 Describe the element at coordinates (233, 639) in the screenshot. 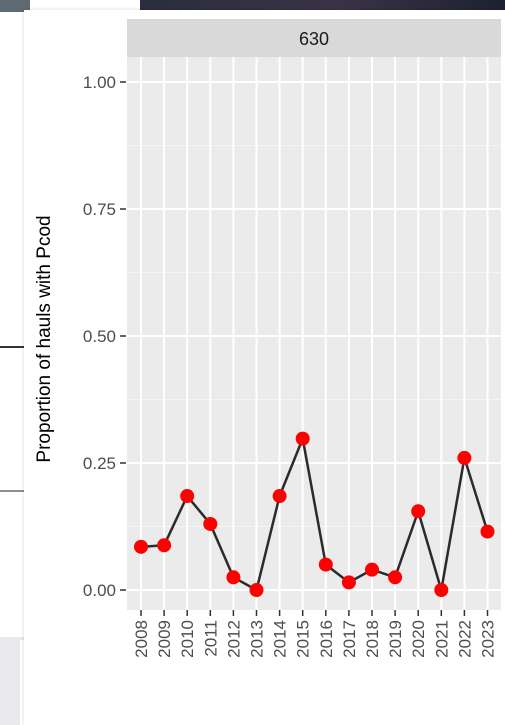

I see `x-tick-label: 2012` at that location.